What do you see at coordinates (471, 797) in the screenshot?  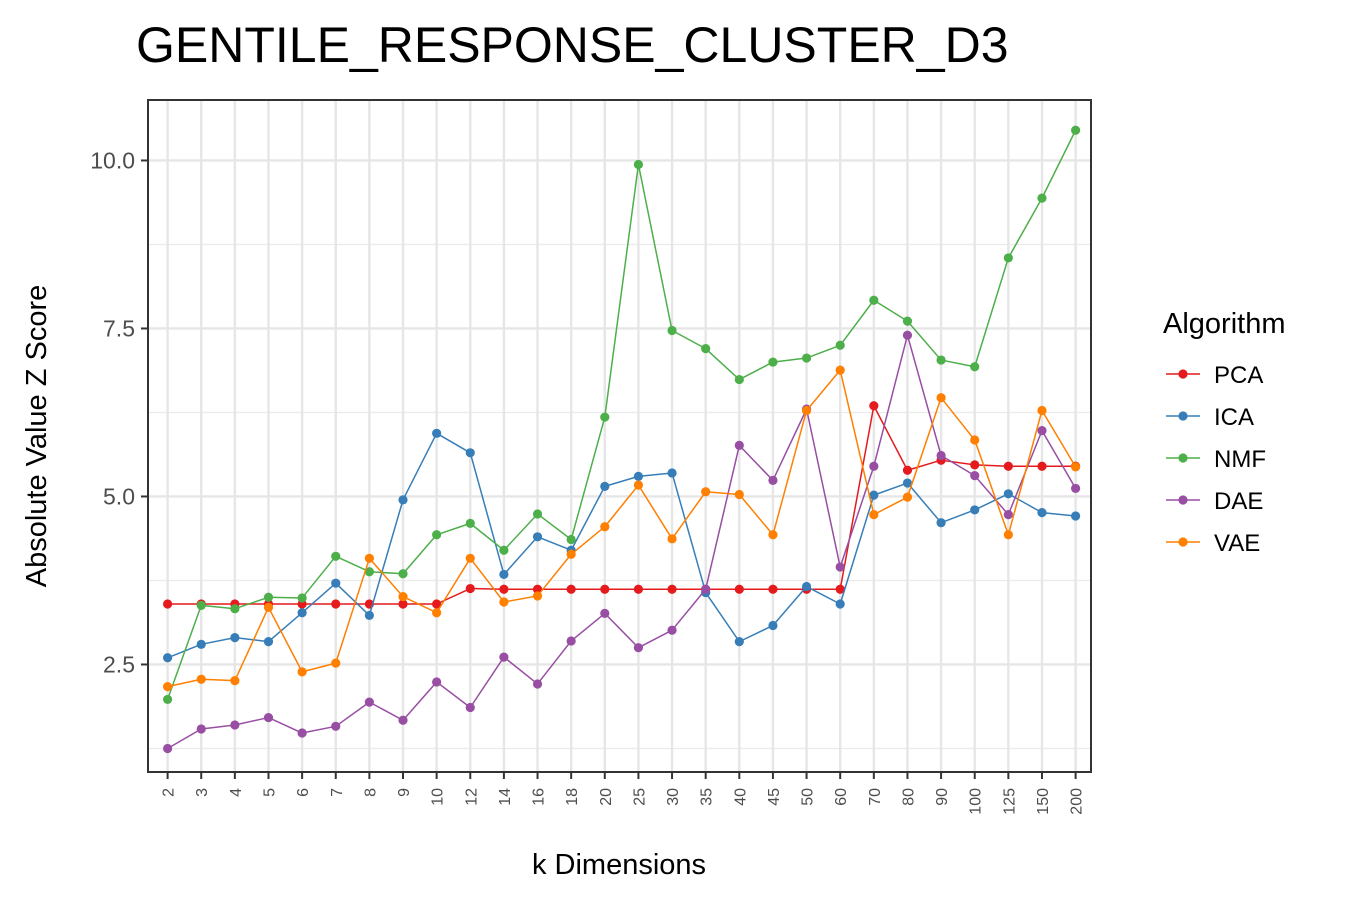 I see `x-tick-label: 12` at bounding box center [471, 797].